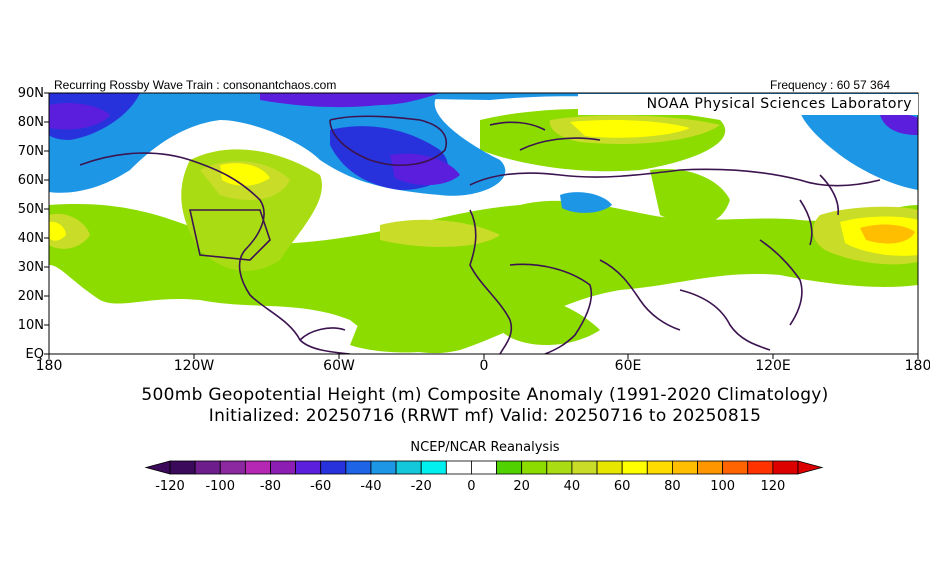  What do you see at coordinates (748, 104) in the screenshot?
I see `lab-label: NOAA Physical Sciences Laboratory` at bounding box center [748, 104].